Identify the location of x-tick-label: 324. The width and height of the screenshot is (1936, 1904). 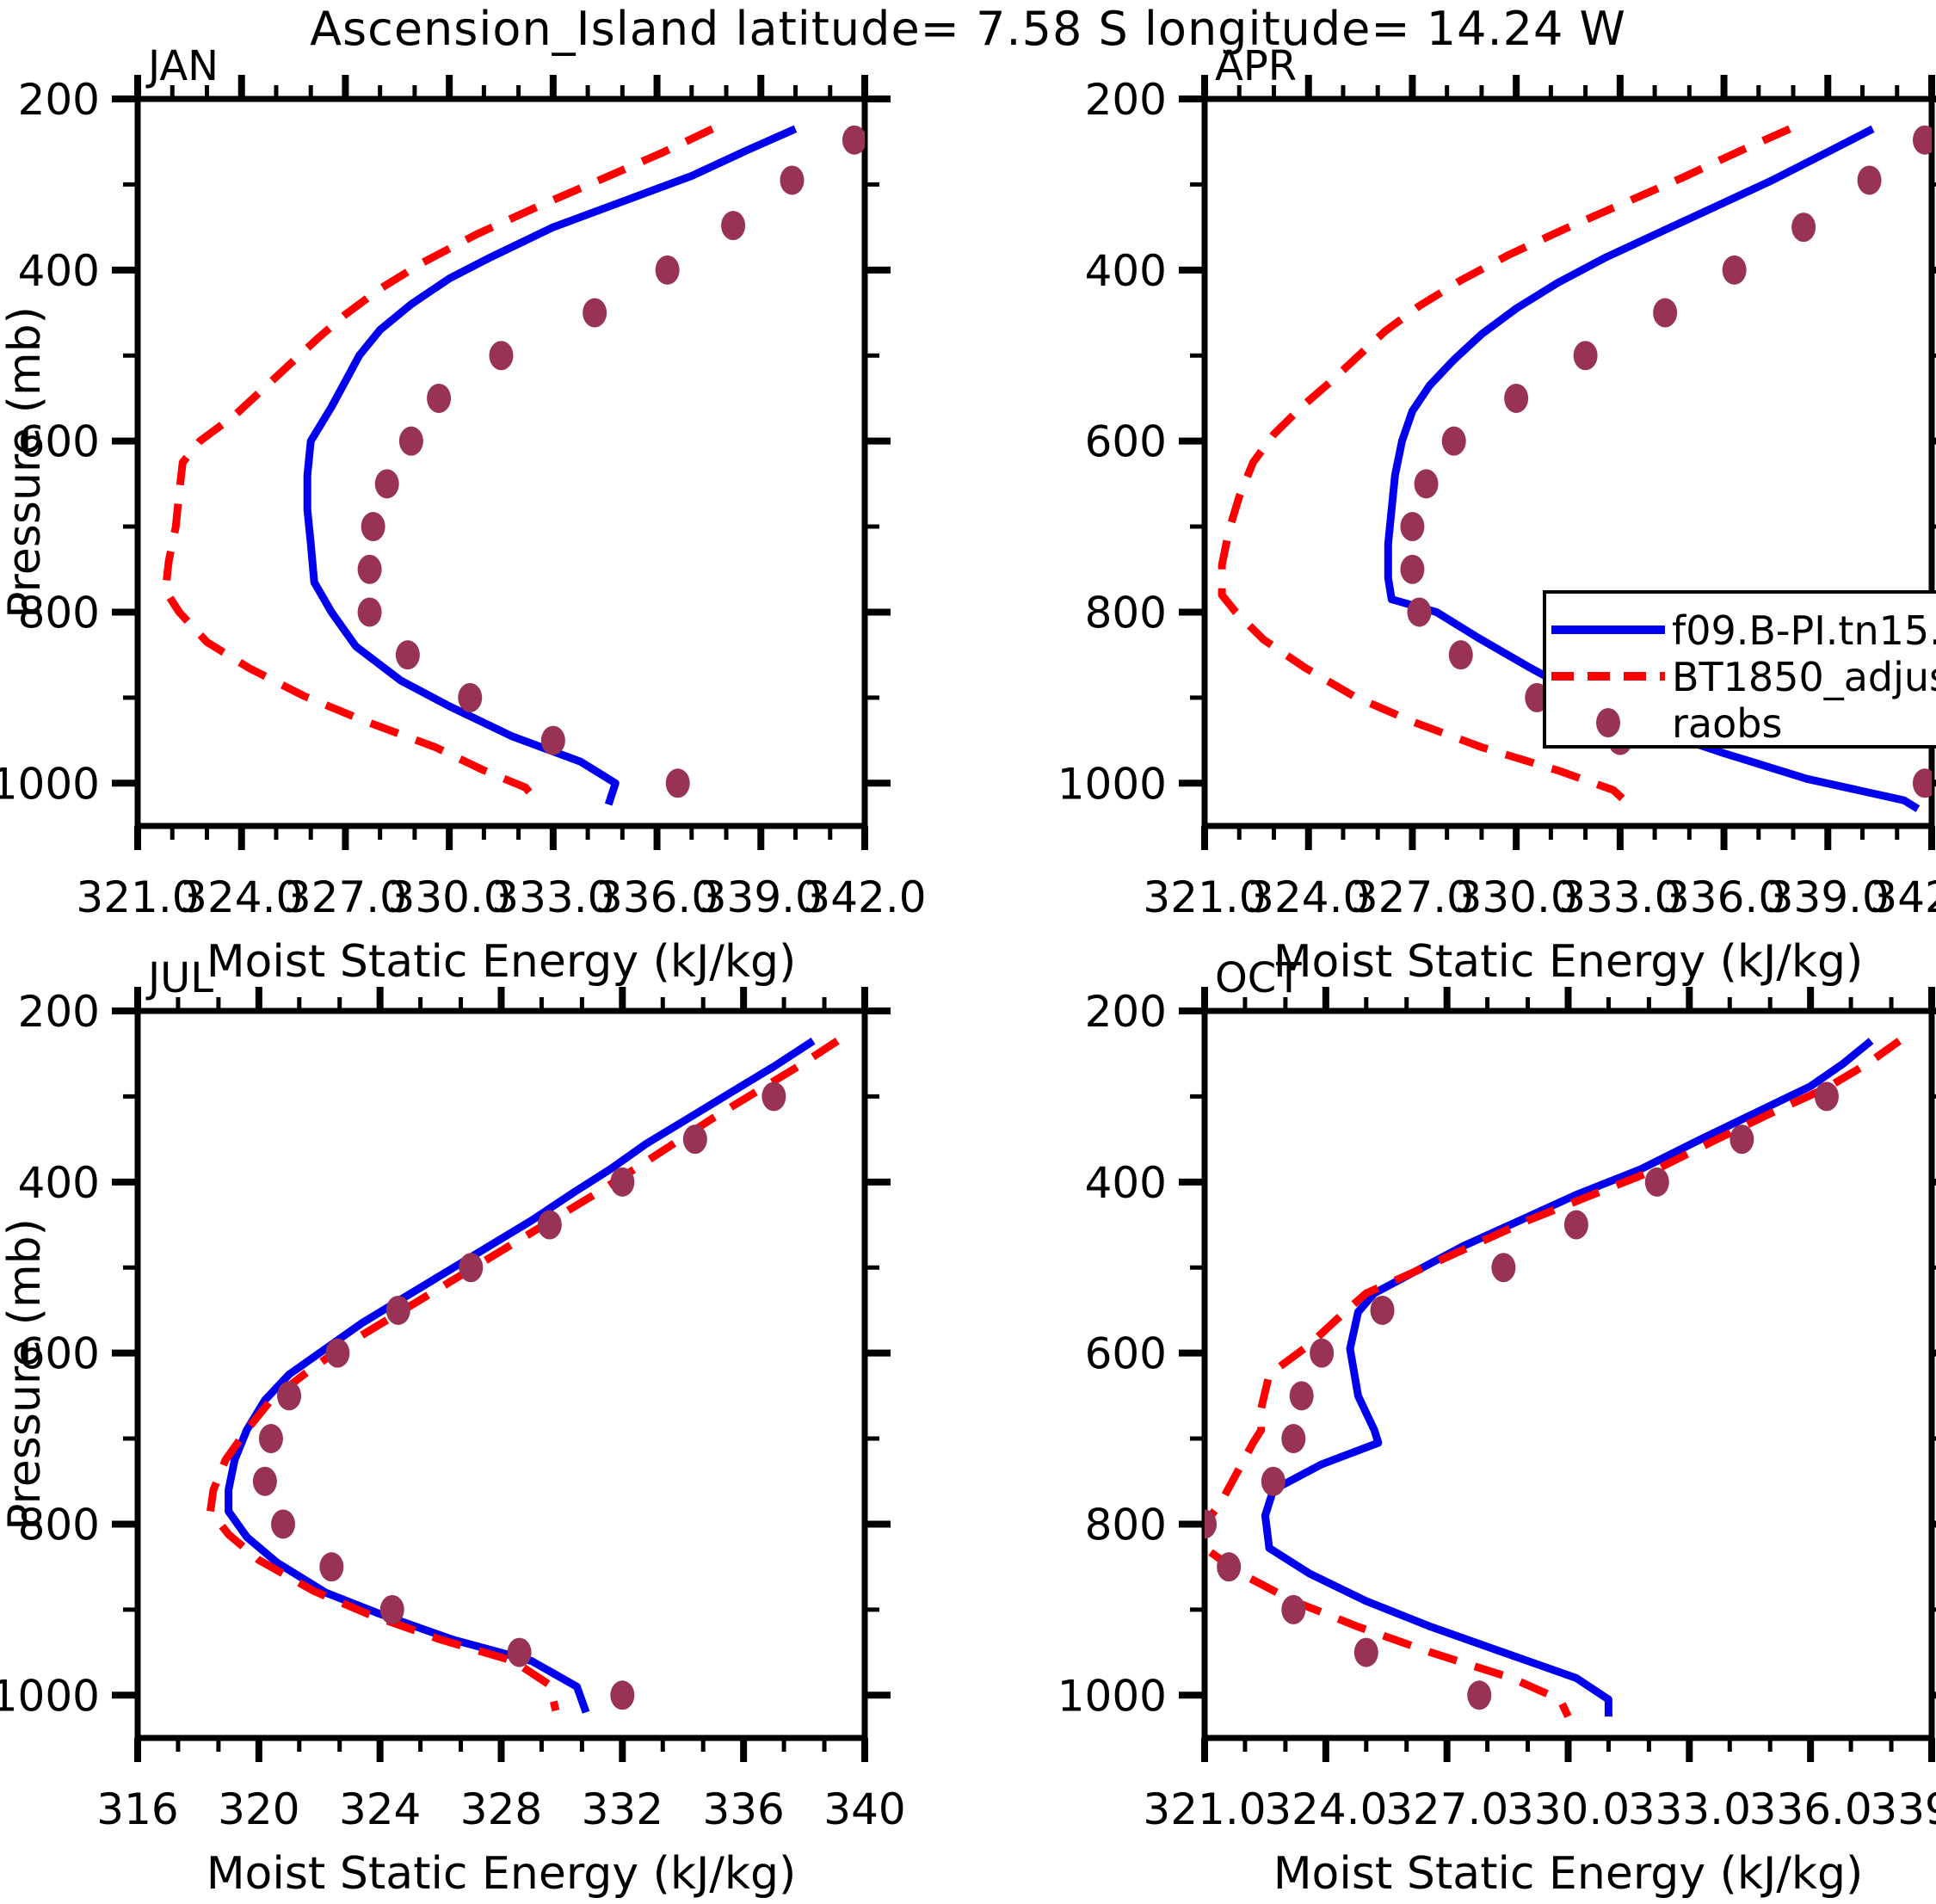
(380, 1809).